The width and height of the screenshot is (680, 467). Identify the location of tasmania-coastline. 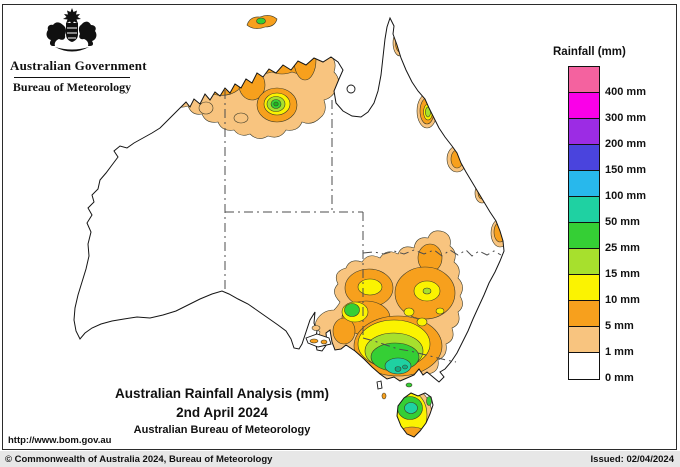
(415, 415).